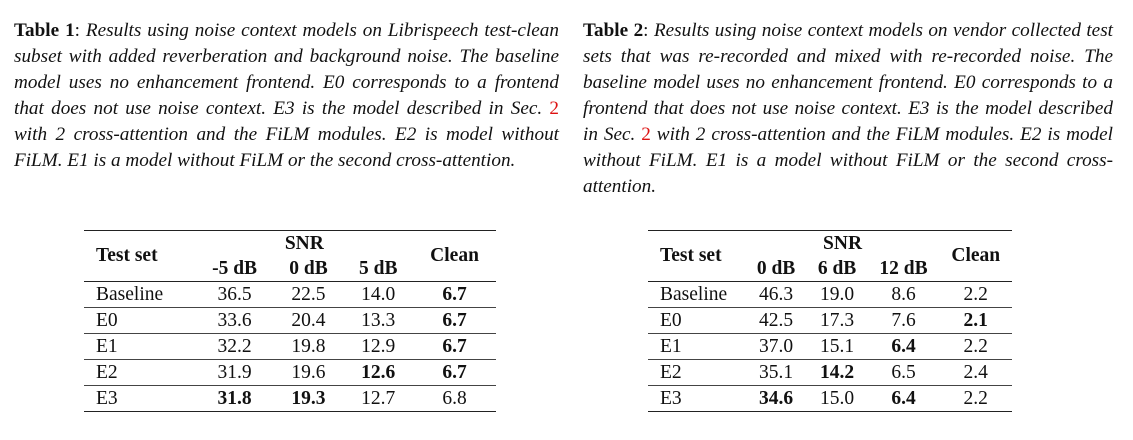  What do you see at coordinates (378, 398) in the screenshot?
I see `value-cell: 12.7` at bounding box center [378, 398].